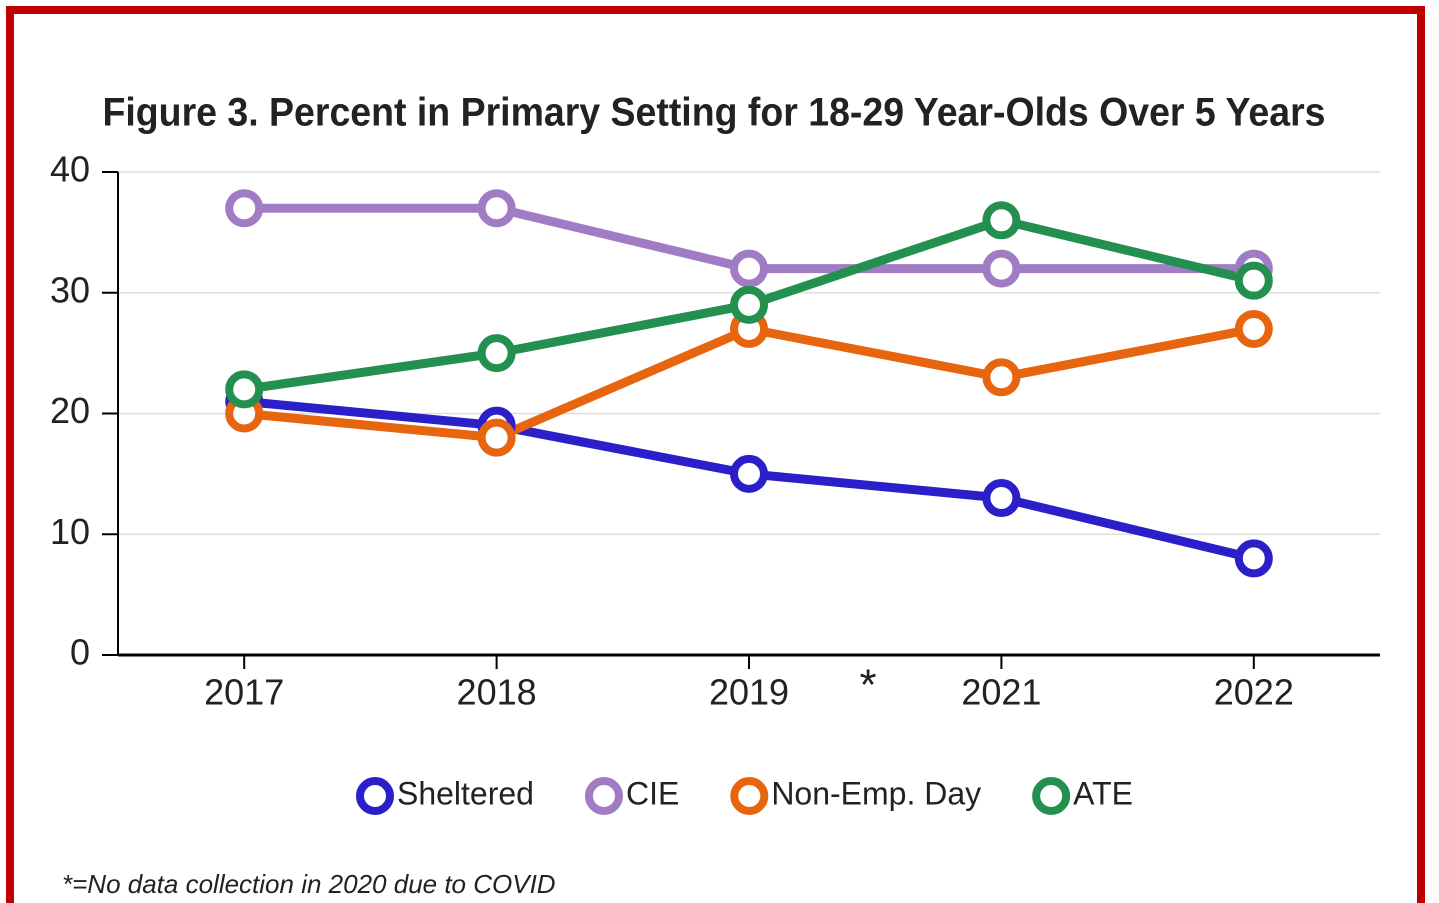 The width and height of the screenshot is (1439, 903). What do you see at coordinates (497, 692) in the screenshot?
I see `x-tick-label: 2018` at bounding box center [497, 692].